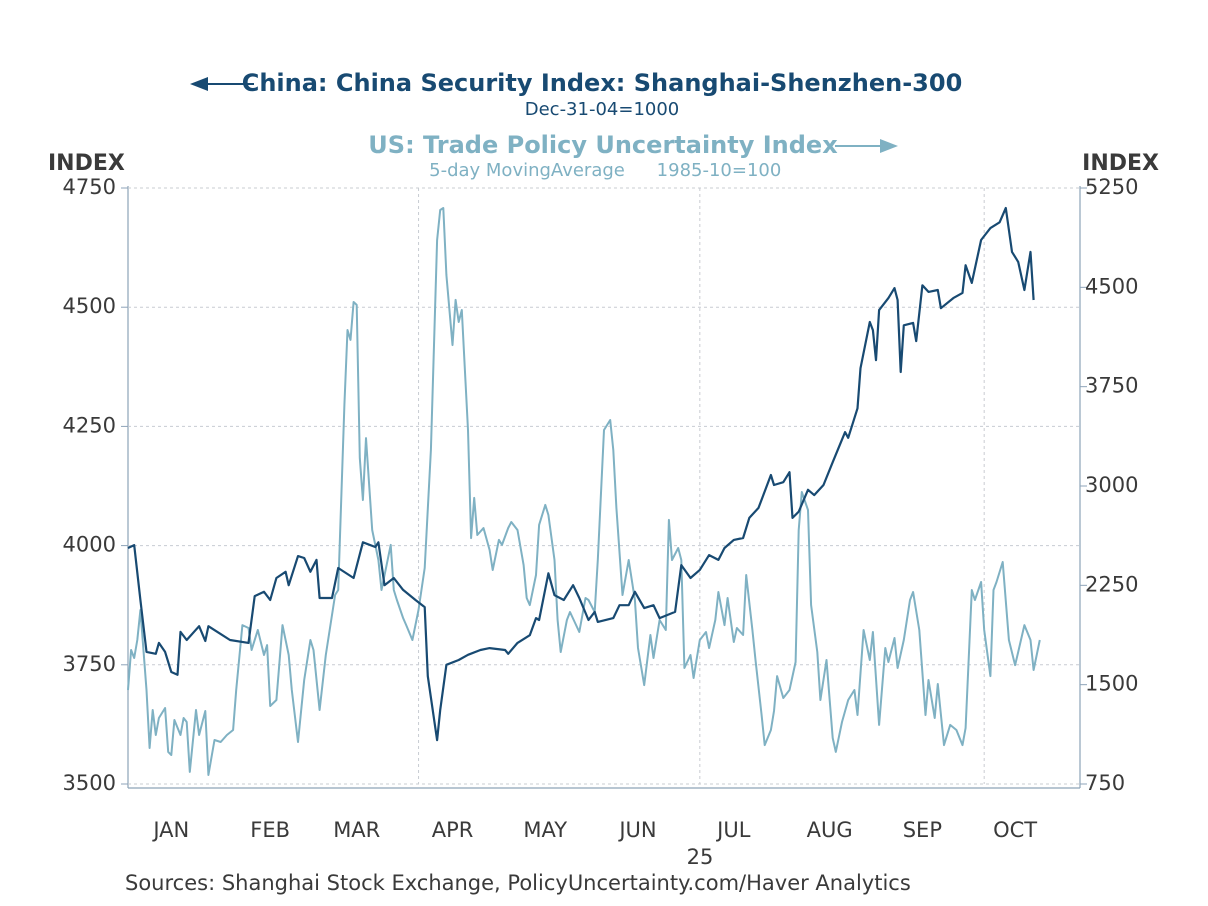  I want to click on y-tick-label: 3750, so click(89, 664).